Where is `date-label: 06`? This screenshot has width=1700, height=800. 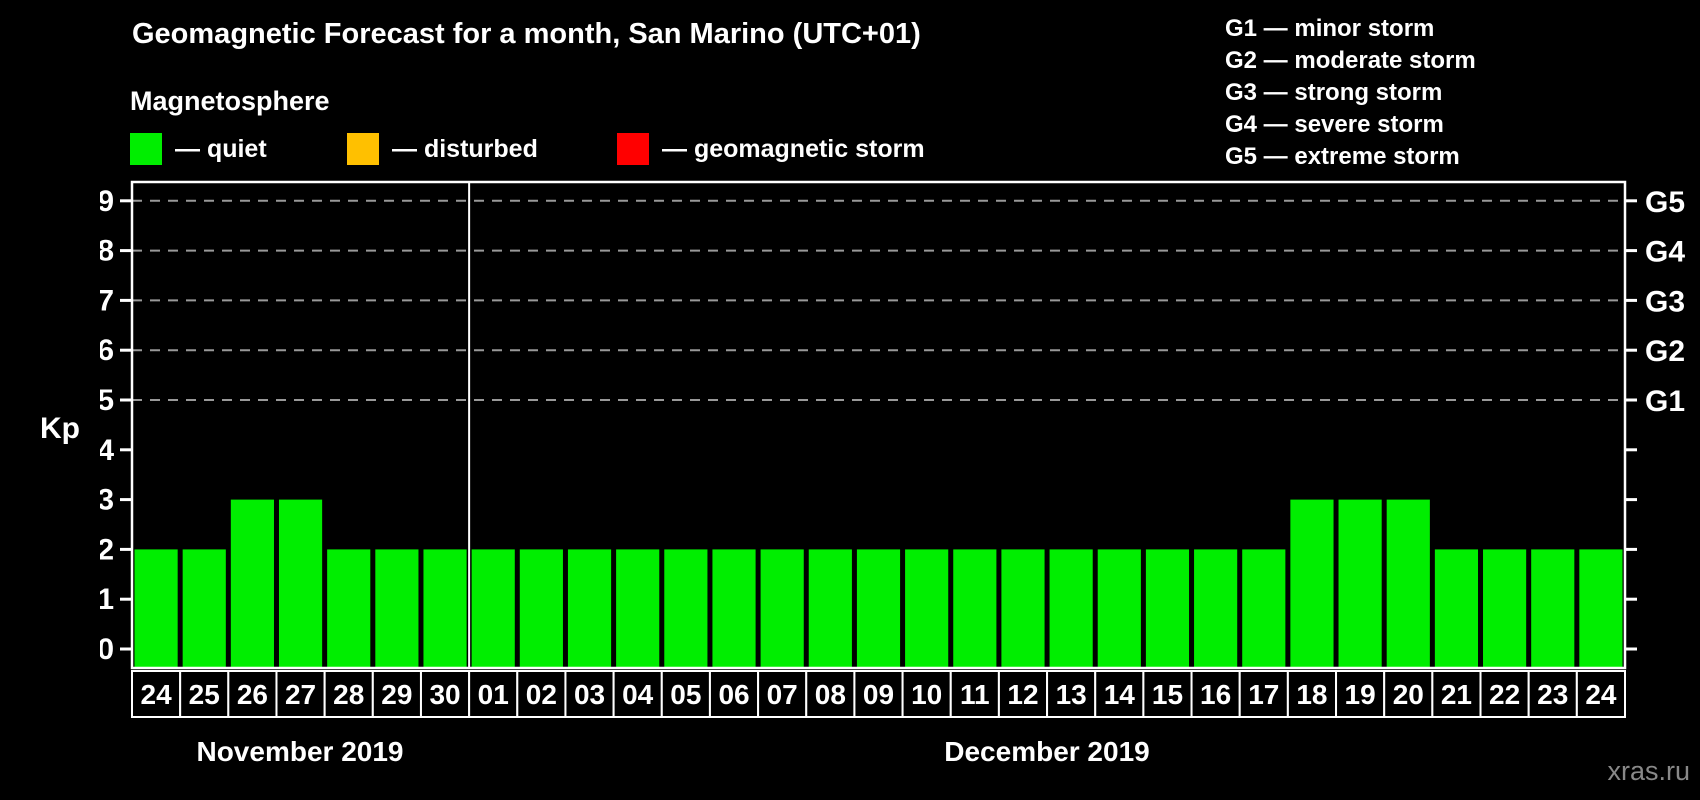
date-label: 06 is located at coordinates (733, 694).